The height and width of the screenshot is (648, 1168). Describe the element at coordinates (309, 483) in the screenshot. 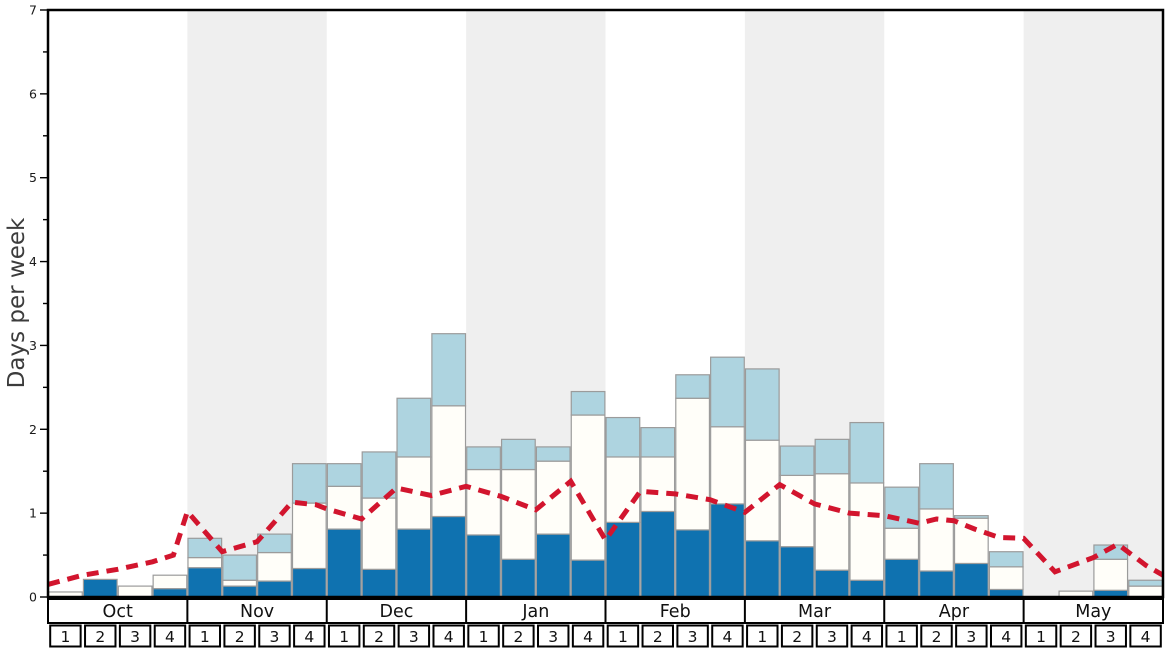

I see `bar-segment-light-w8` at that location.